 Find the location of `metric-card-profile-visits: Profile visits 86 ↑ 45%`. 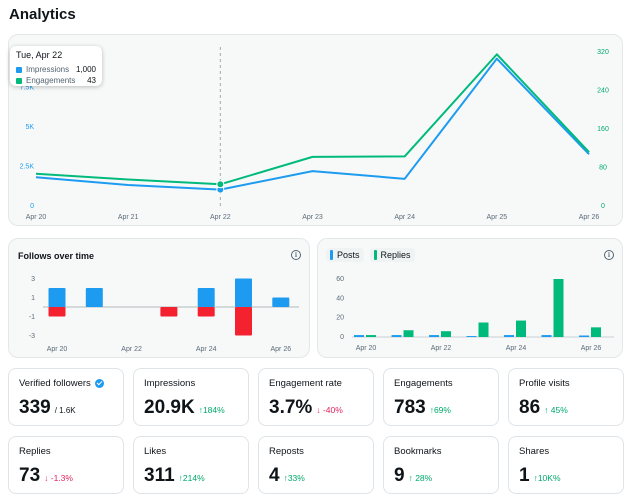

metric-card-profile-visits: Profile visits 86 ↑ 45% is located at coordinates (566, 397).